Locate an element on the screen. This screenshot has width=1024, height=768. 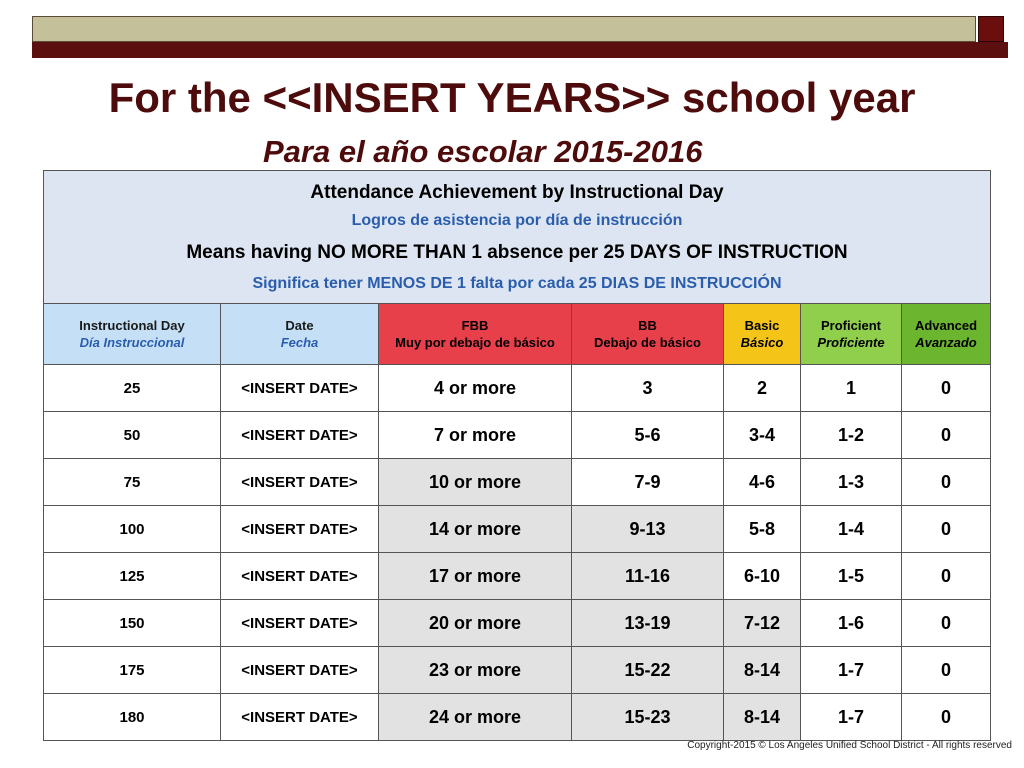
column-header-date: Date Fecha is located at coordinates (299, 334).